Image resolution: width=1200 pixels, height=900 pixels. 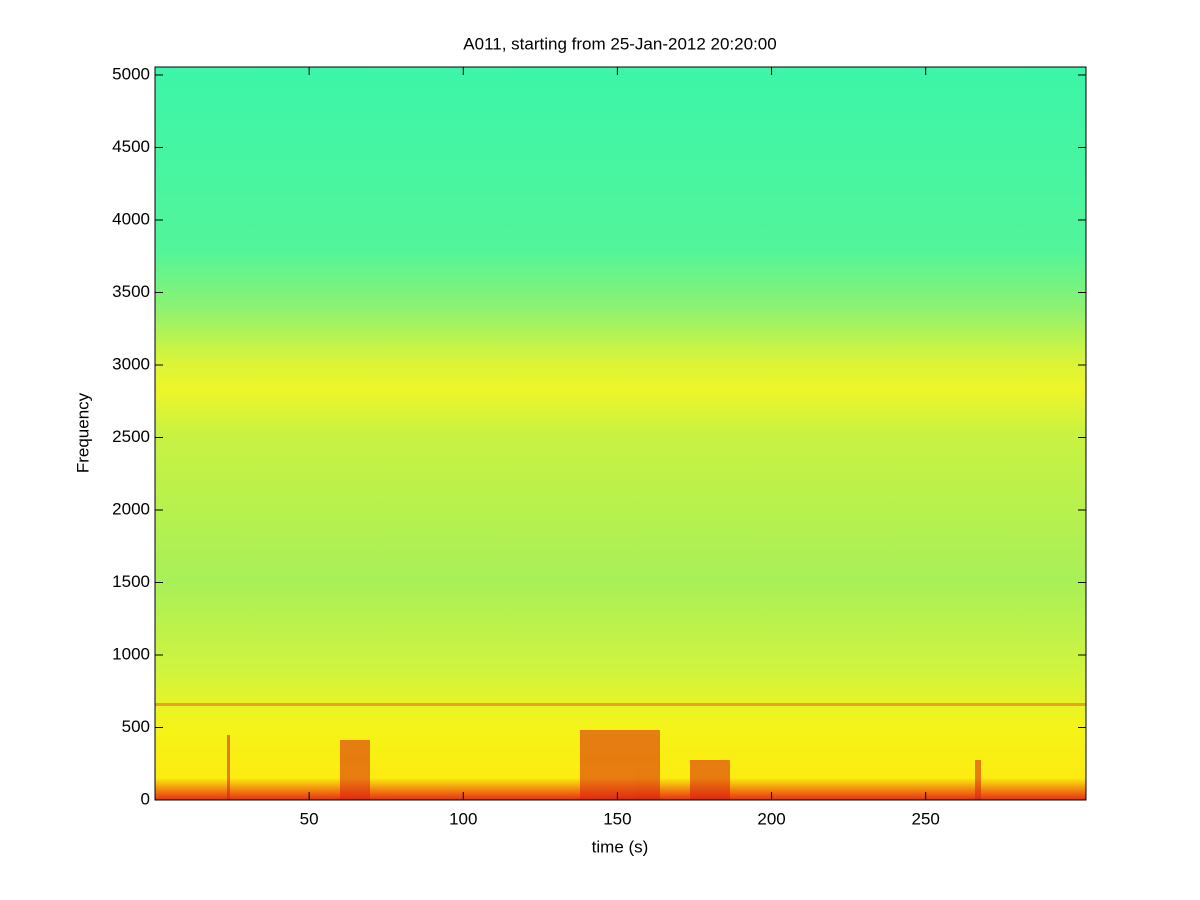 I want to click on y-tick-label: 1500, so click(x=131, y=581).